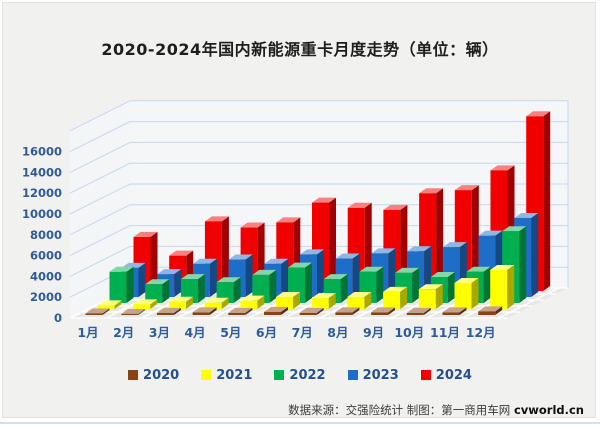  What do you see at coordinates (189, 302) in the screenshot?
I see `bar-side-2021-3月` at bounding box center [189, 302].